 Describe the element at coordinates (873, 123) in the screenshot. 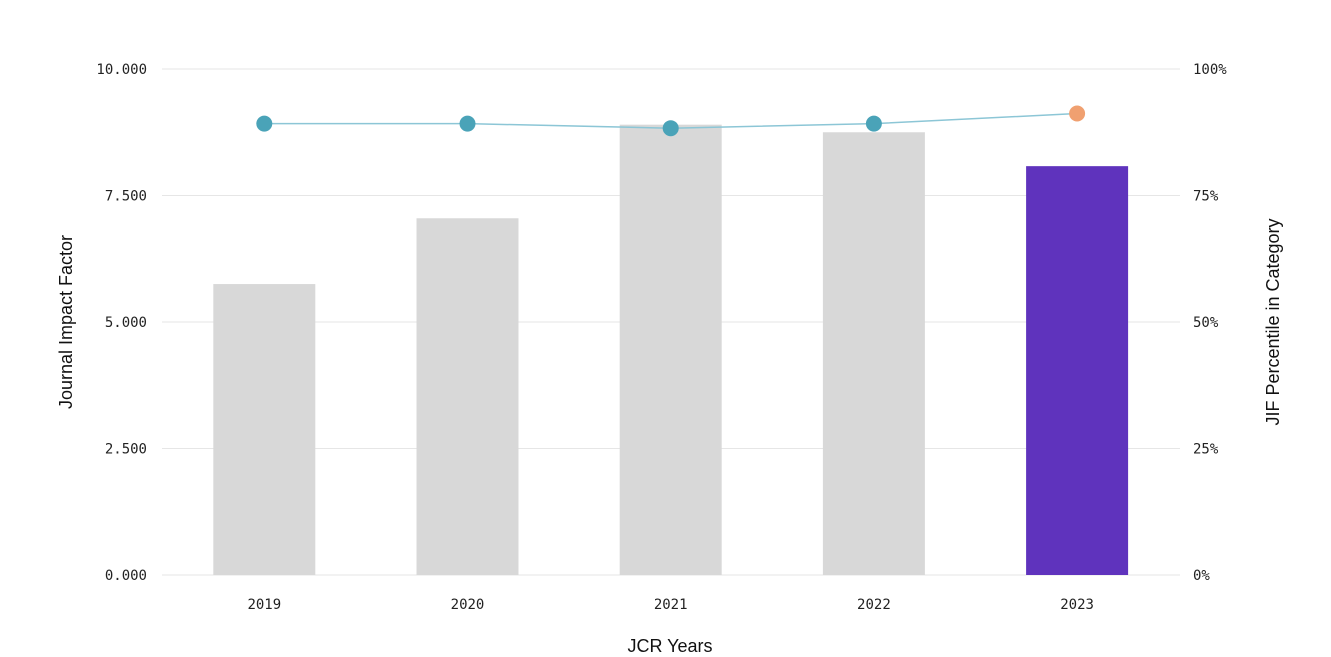

I see `percentile-point-2022` at that location.